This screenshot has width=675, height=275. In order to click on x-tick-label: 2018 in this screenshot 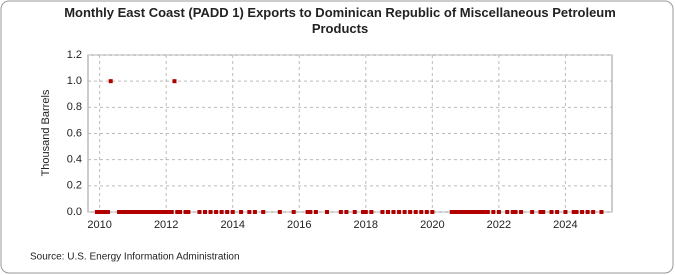, I will do `click(366, 225)`.